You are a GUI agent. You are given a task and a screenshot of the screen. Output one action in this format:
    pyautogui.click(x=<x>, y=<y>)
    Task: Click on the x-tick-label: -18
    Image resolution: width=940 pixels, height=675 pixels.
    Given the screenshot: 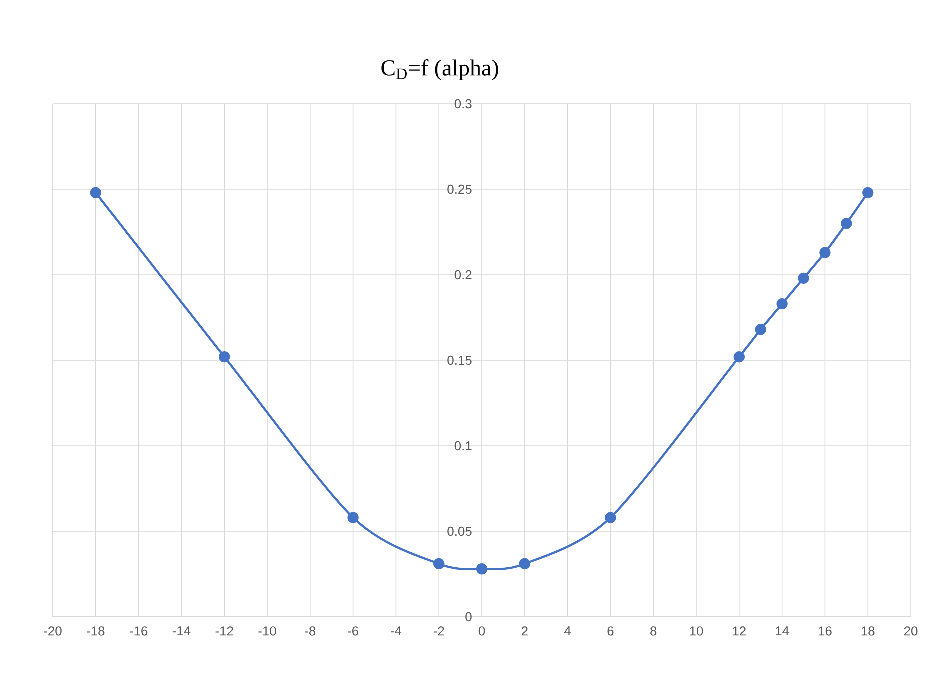 What is the action you would take?
    pyautogui.click(x=96, y=631)
    